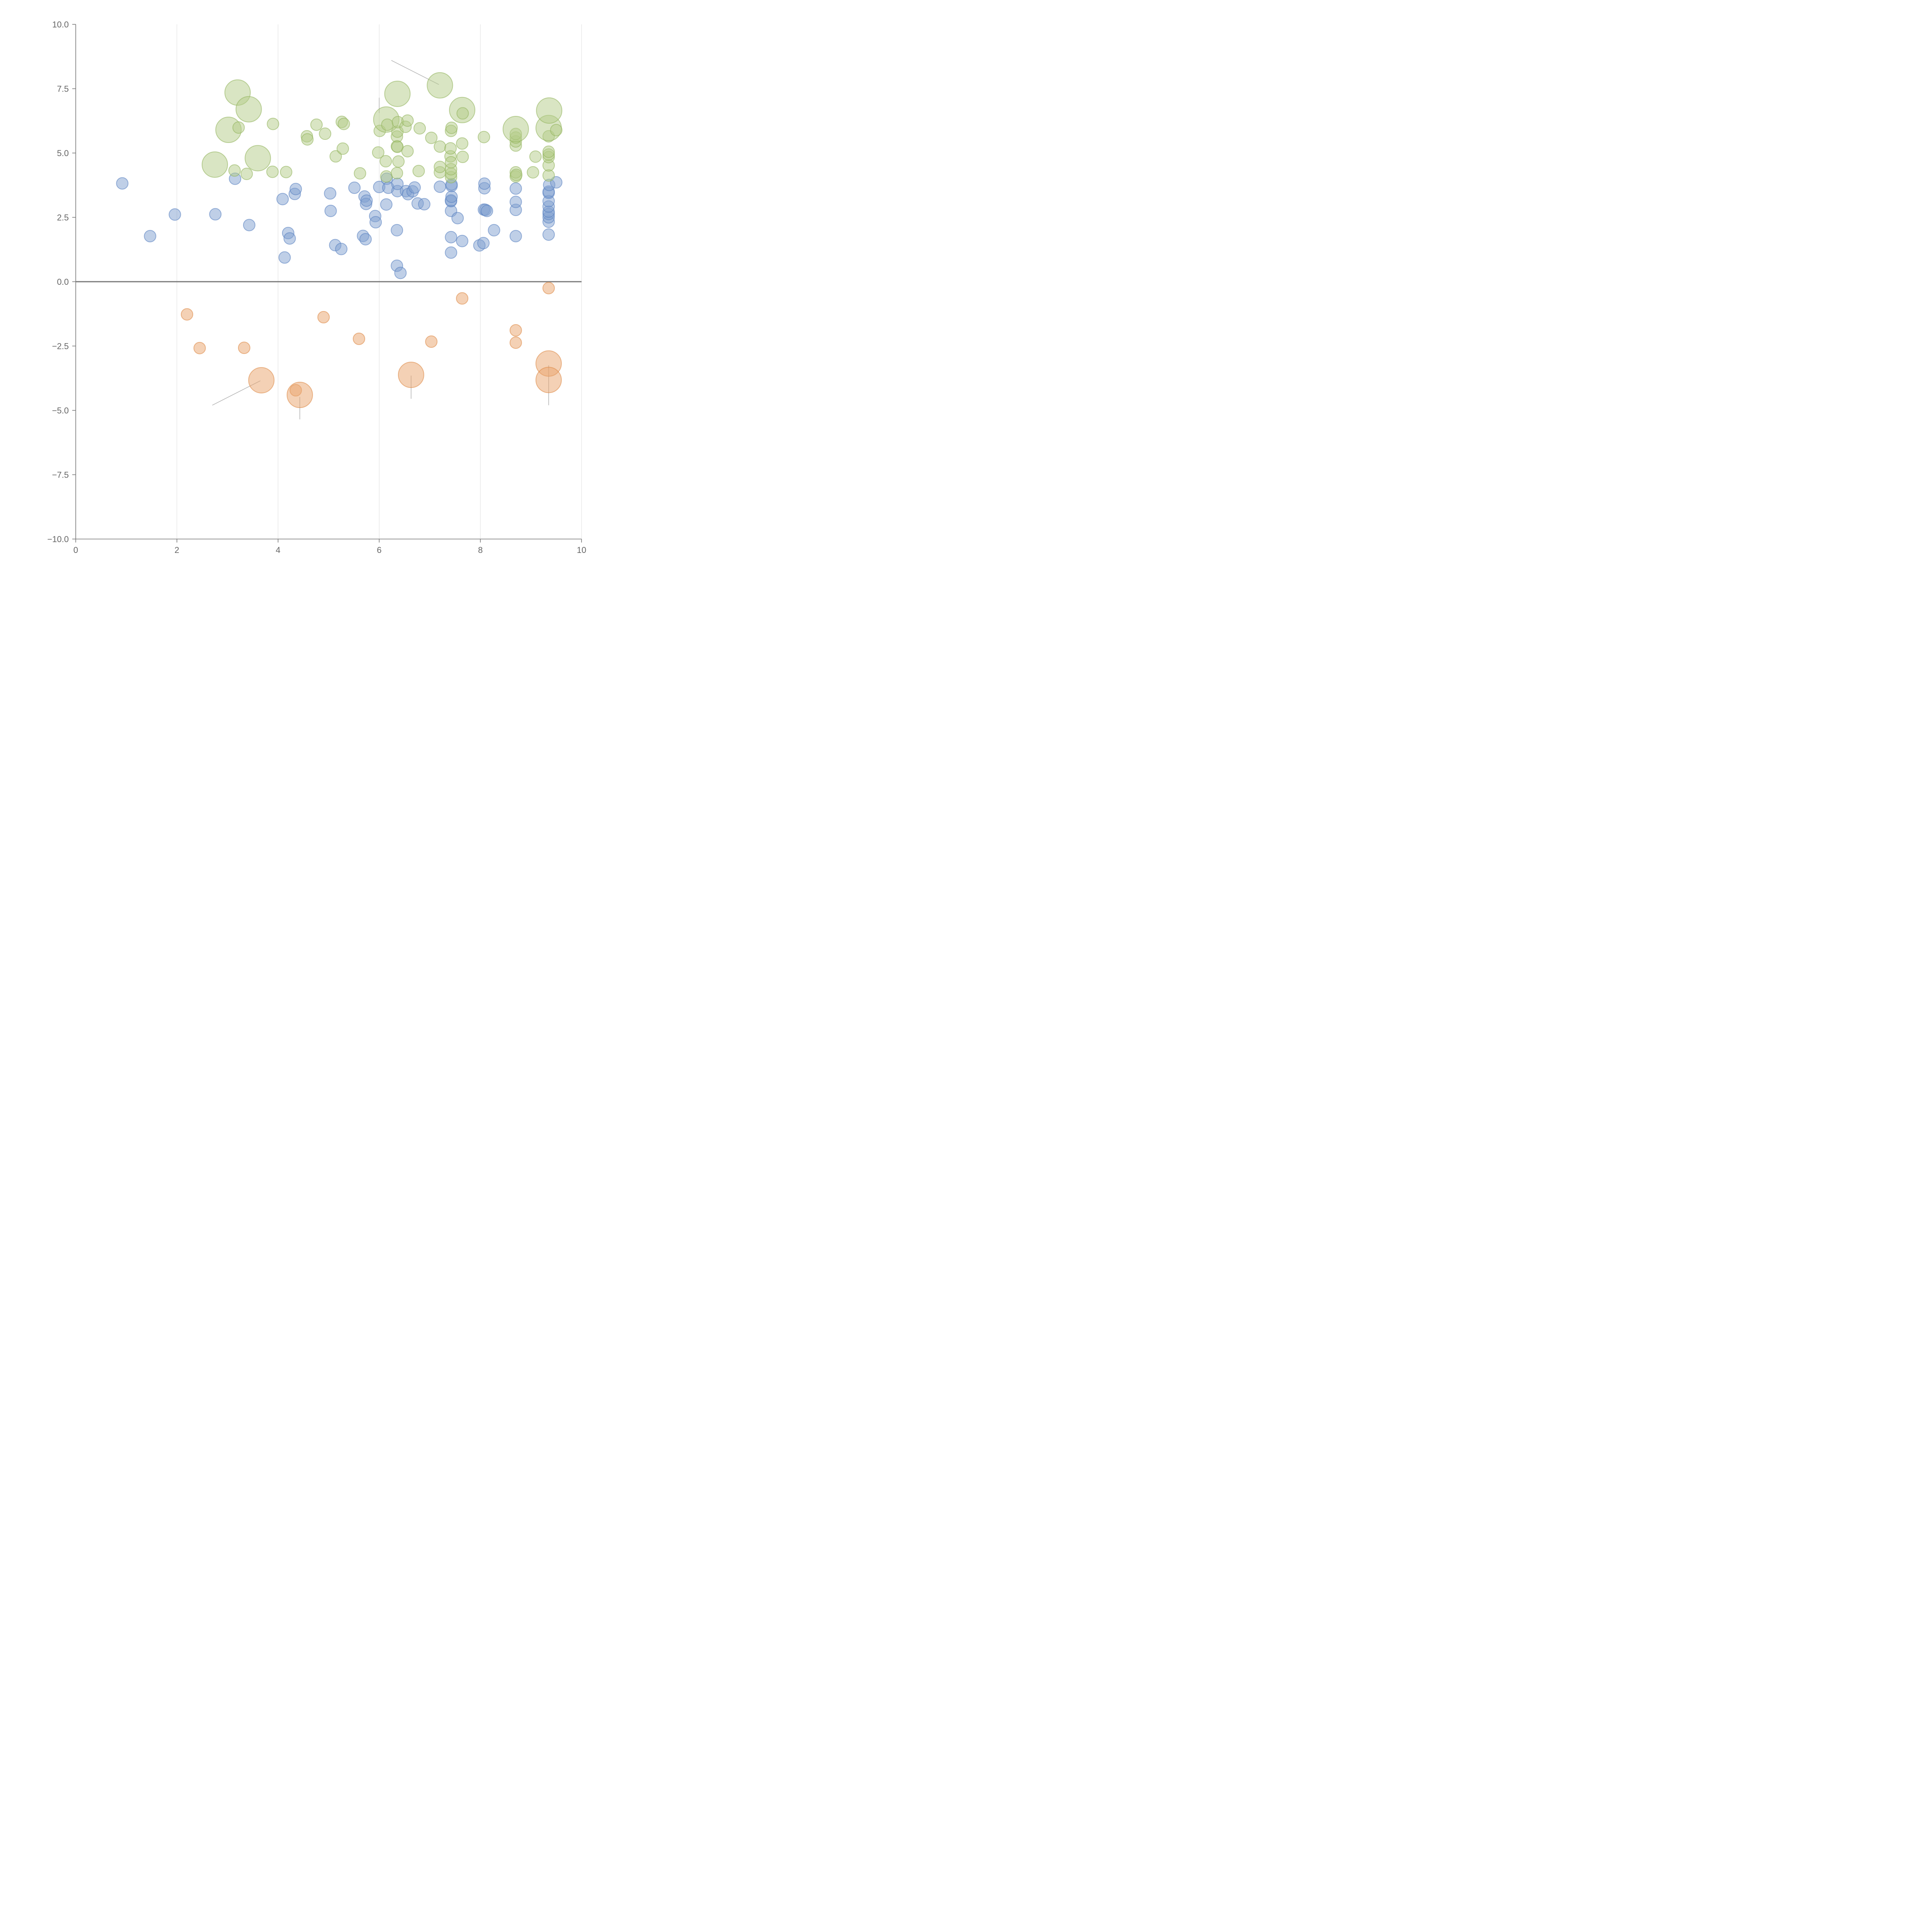 Image resolution: width=1932 pixels, height=1932 pixels. I want to click on y-tick-label: 10.0, so click(61, 25).